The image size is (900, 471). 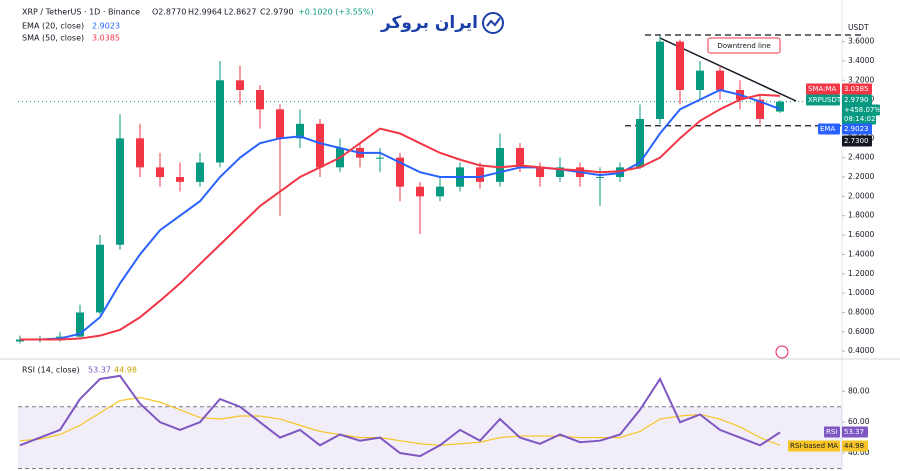 What do you see at coordinates (861, 331) in the screenshot?
I see `y-tick-label: 0.6000` at bounding box center [861, 331].